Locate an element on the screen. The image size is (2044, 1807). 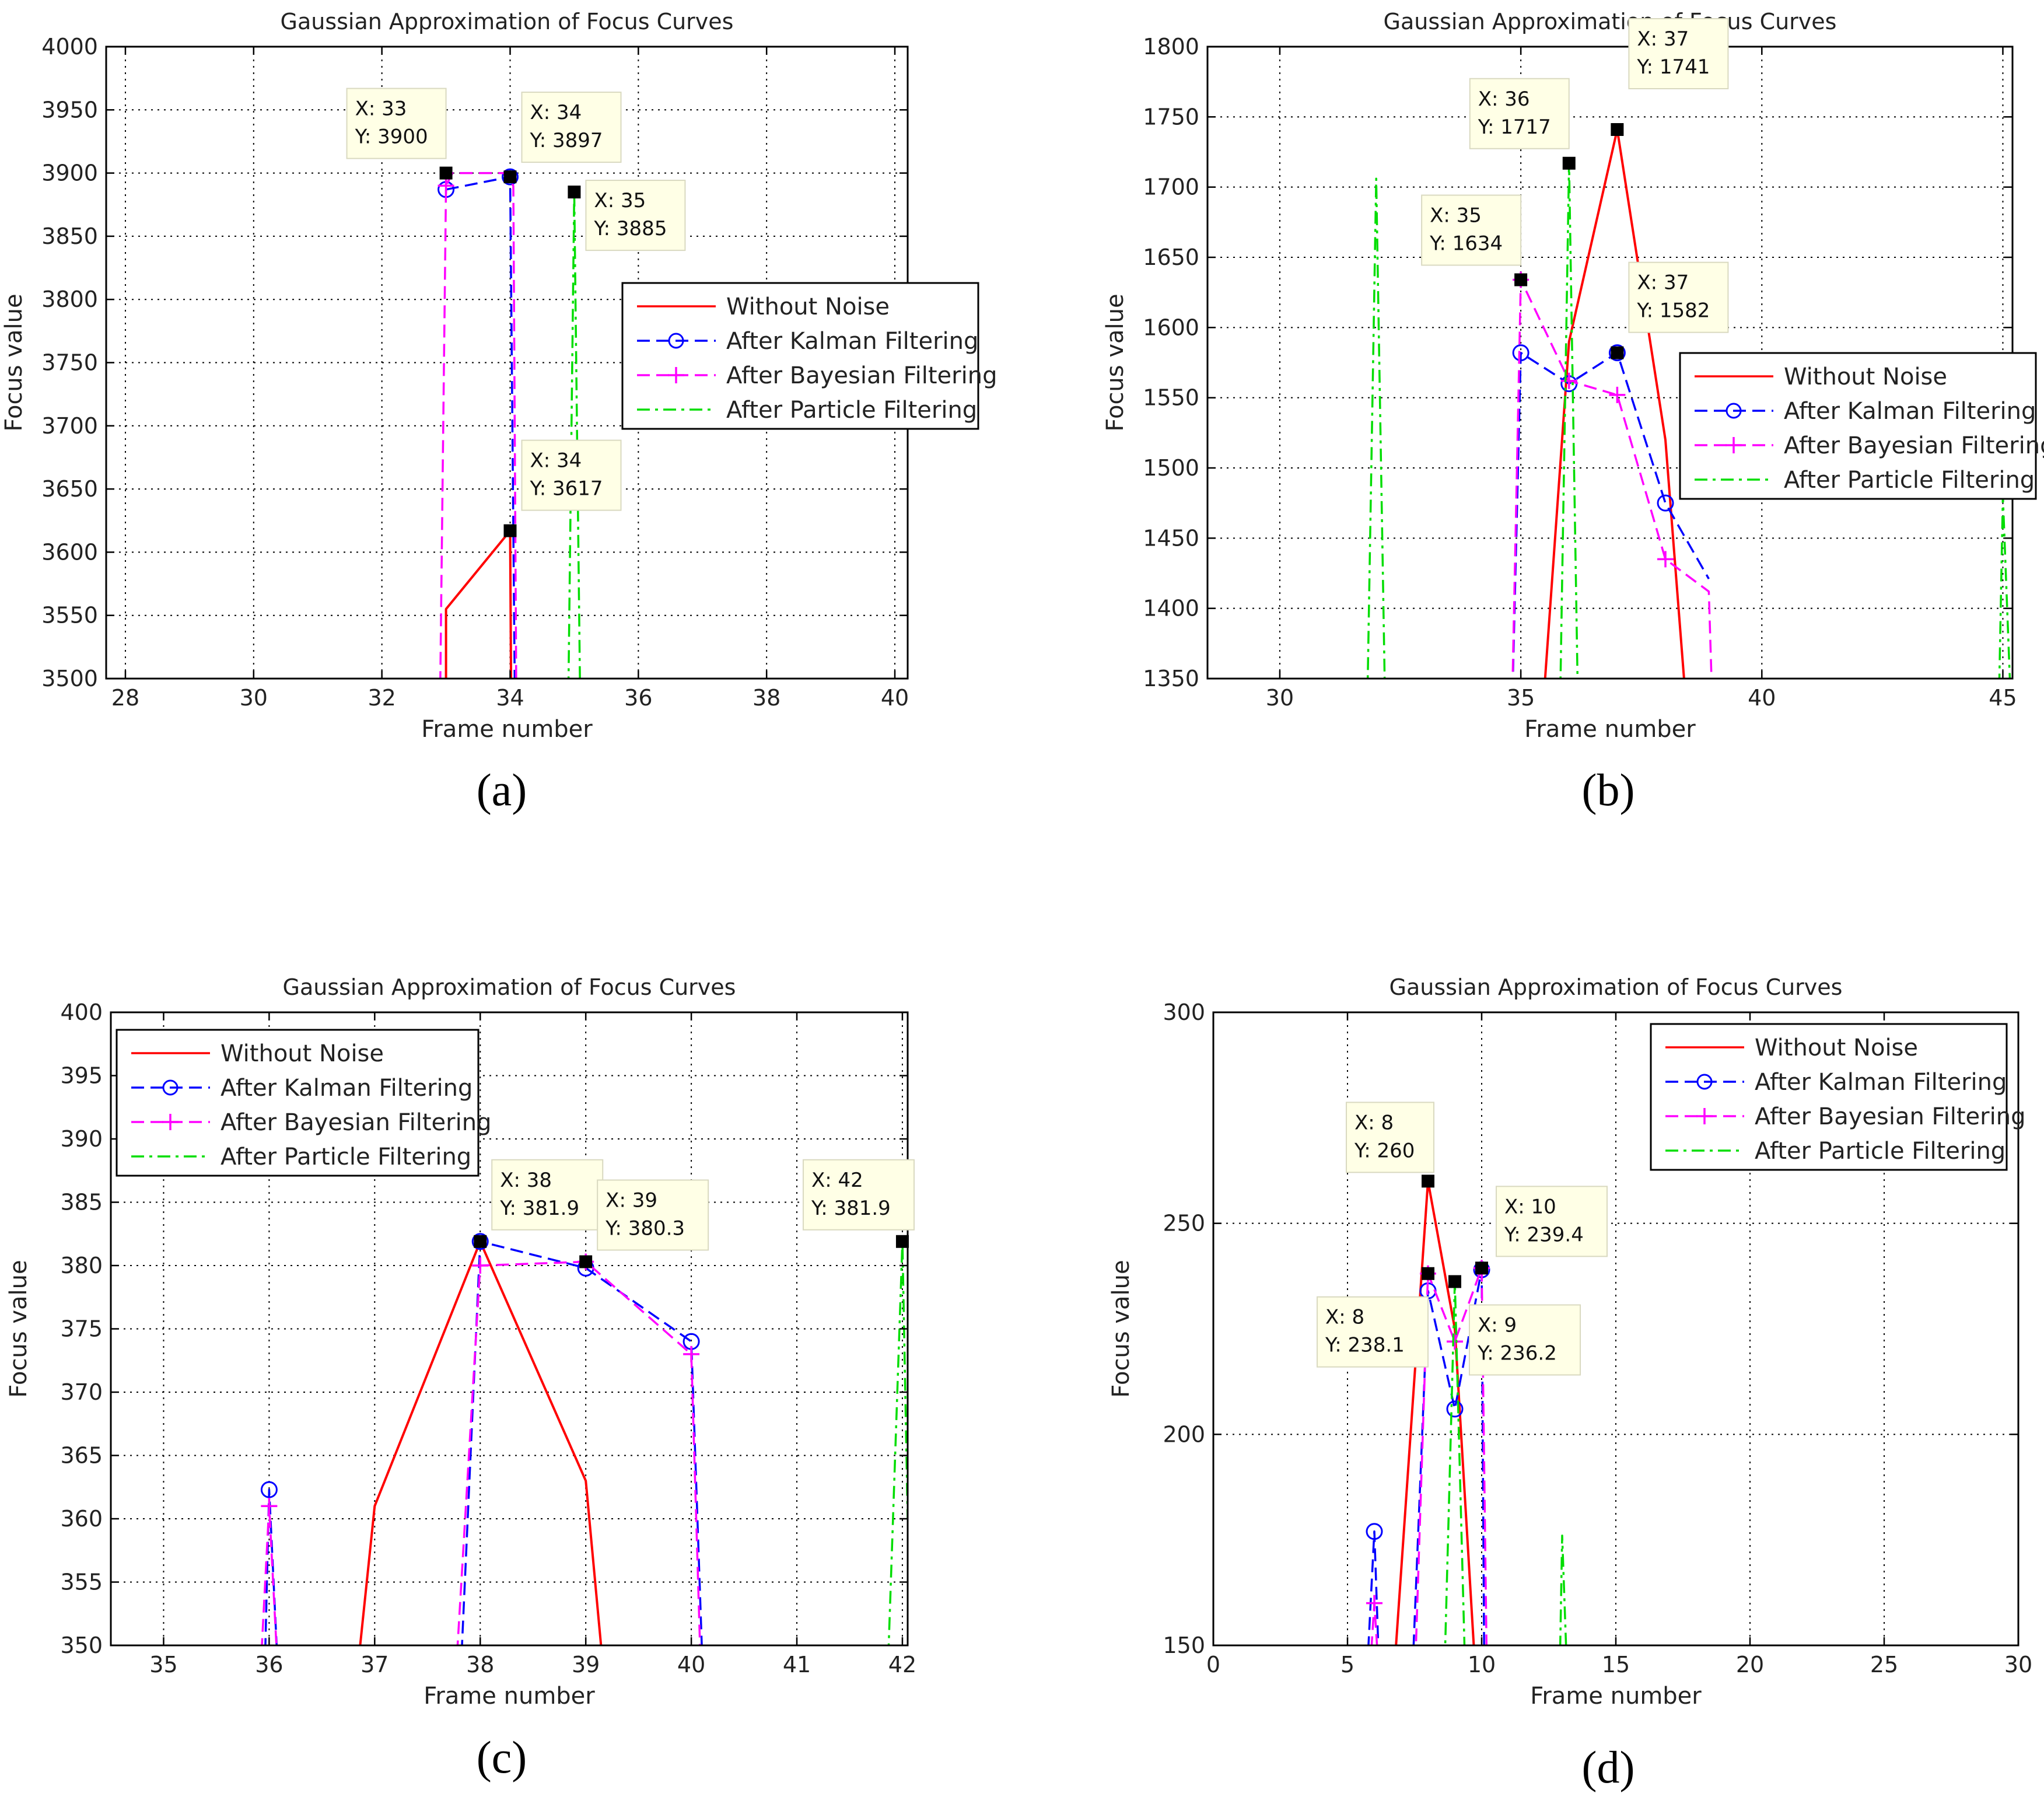
y-tick-label: 300 is located at coordinates (1184, 1012).